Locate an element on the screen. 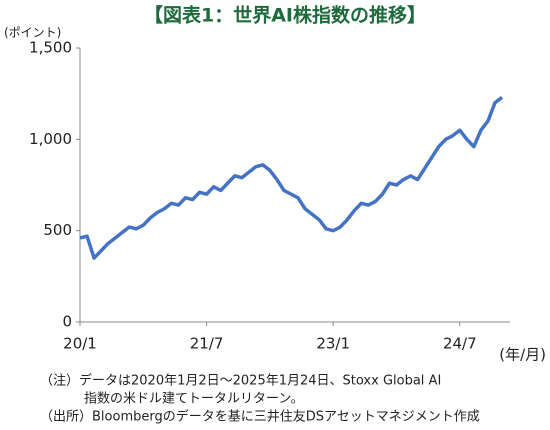 Image resolution: width=550 pixels, height=430 pixels. y-axis-label: (ポイント) is located at coordinates (32, 33).